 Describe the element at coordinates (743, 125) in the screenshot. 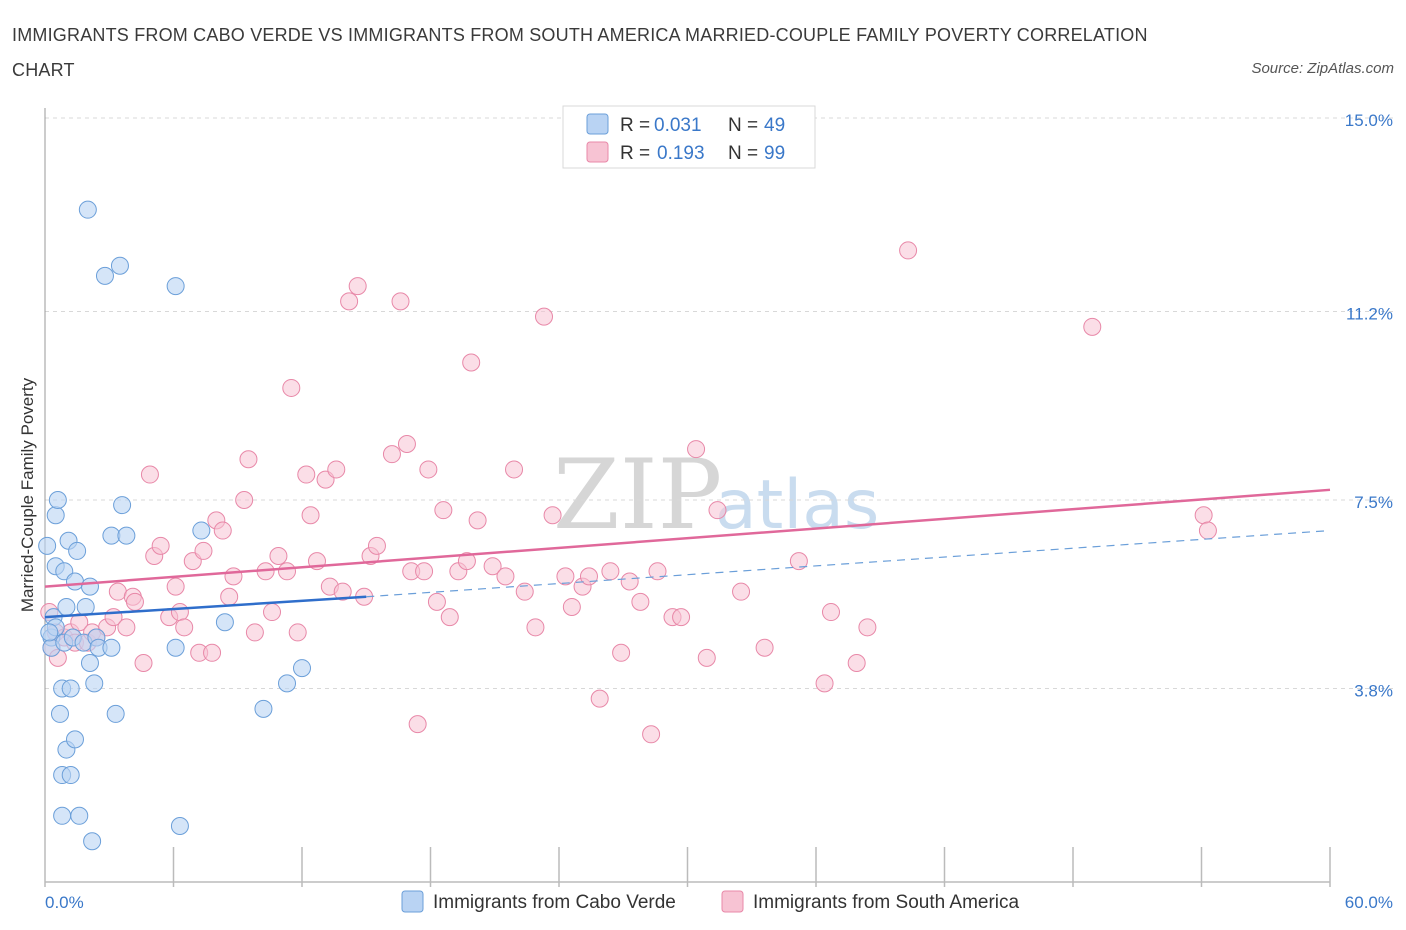

I see `legend-n-label-blue: N =` at that location.